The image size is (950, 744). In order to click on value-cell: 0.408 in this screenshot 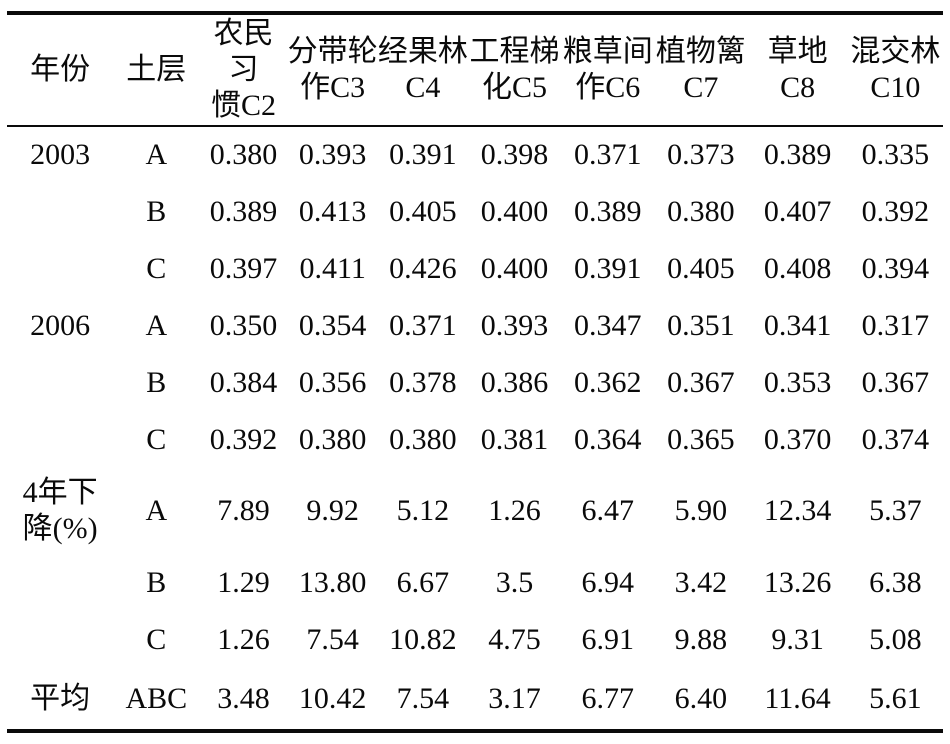, I will do `click(797, 268)`.